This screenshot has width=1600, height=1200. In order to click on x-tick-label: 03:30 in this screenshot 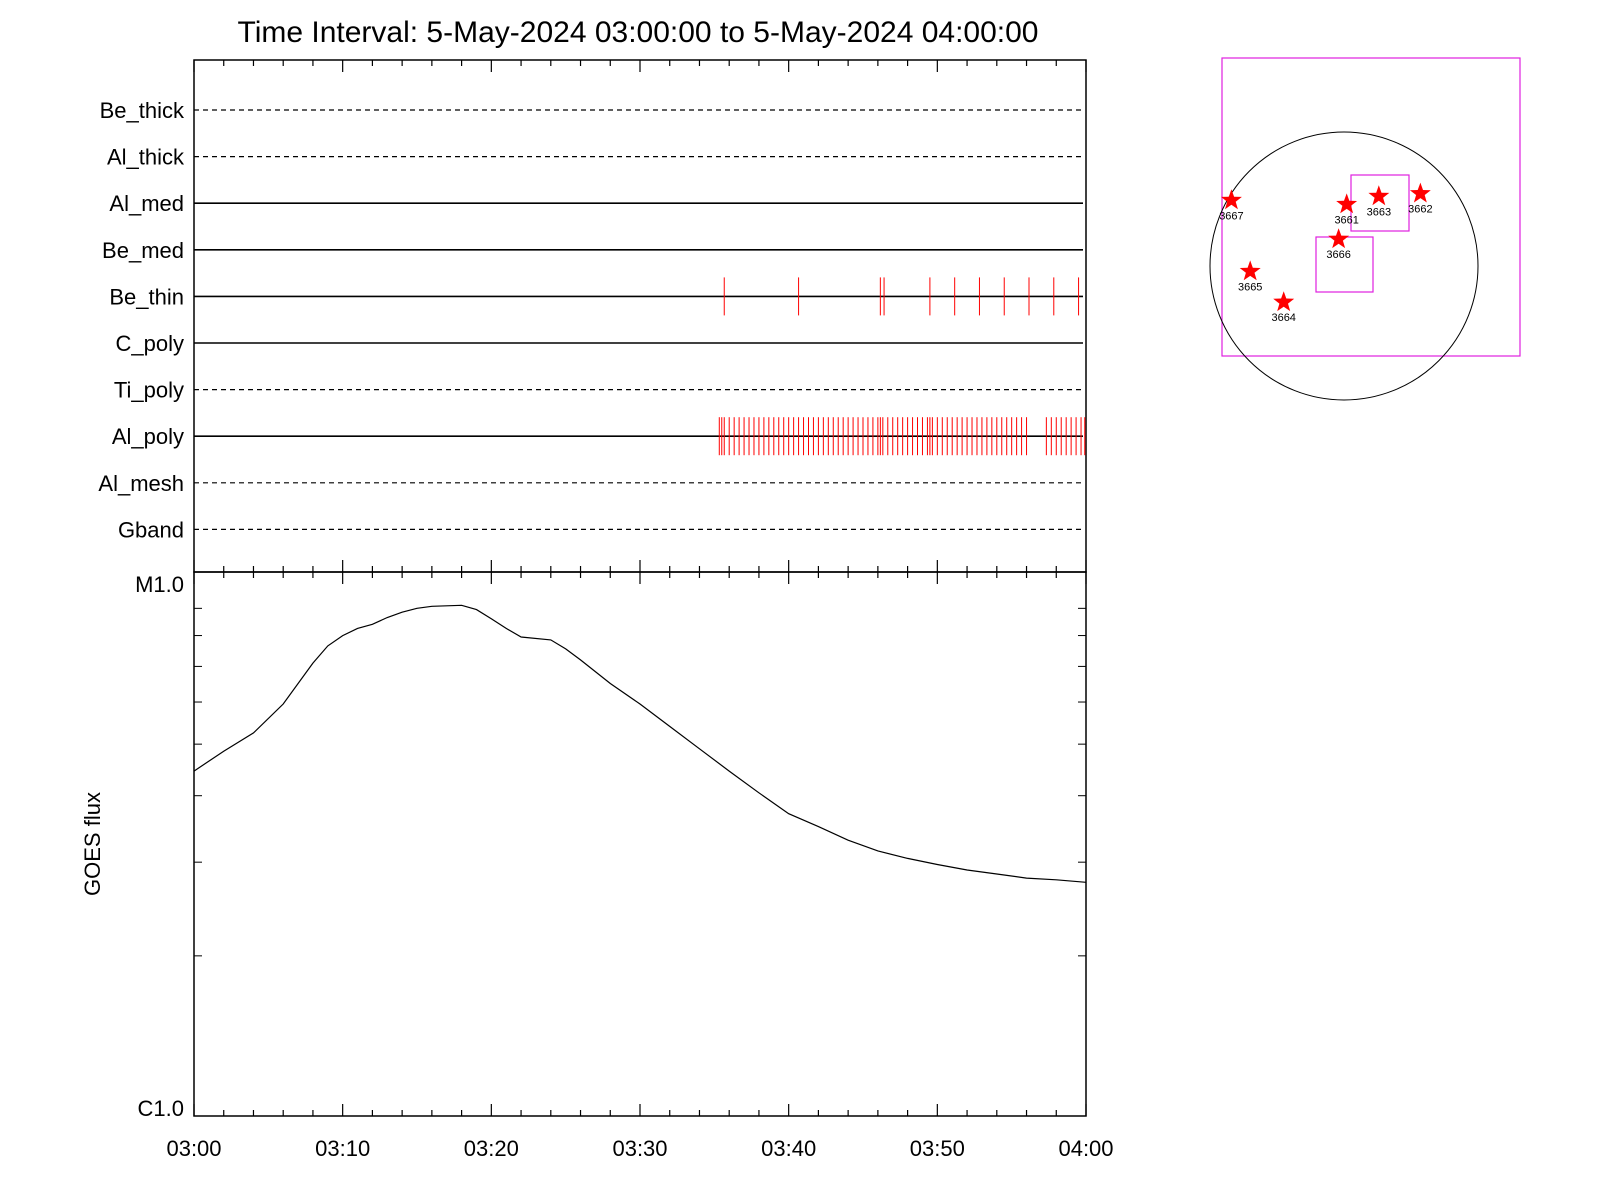, I will do `click(639, 1148)`.